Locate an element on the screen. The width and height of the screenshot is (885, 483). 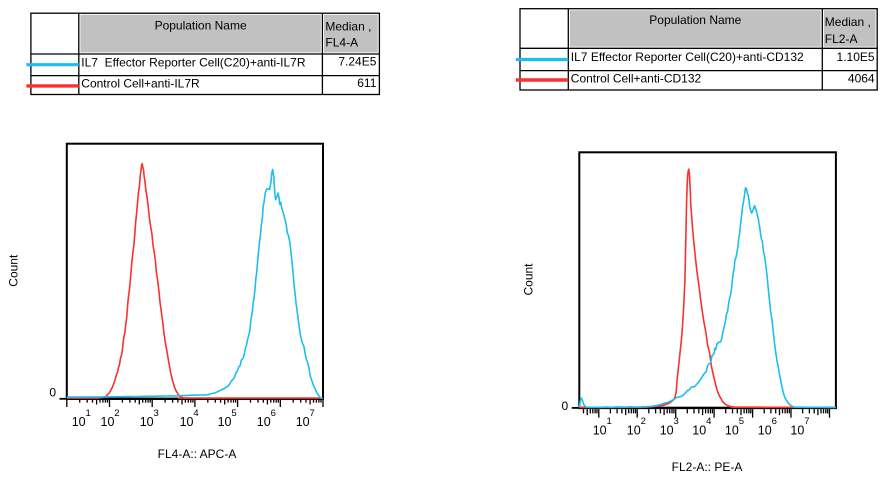
svg-text: Control Cell+anti-CD132 is located at coordinates (636, 78).